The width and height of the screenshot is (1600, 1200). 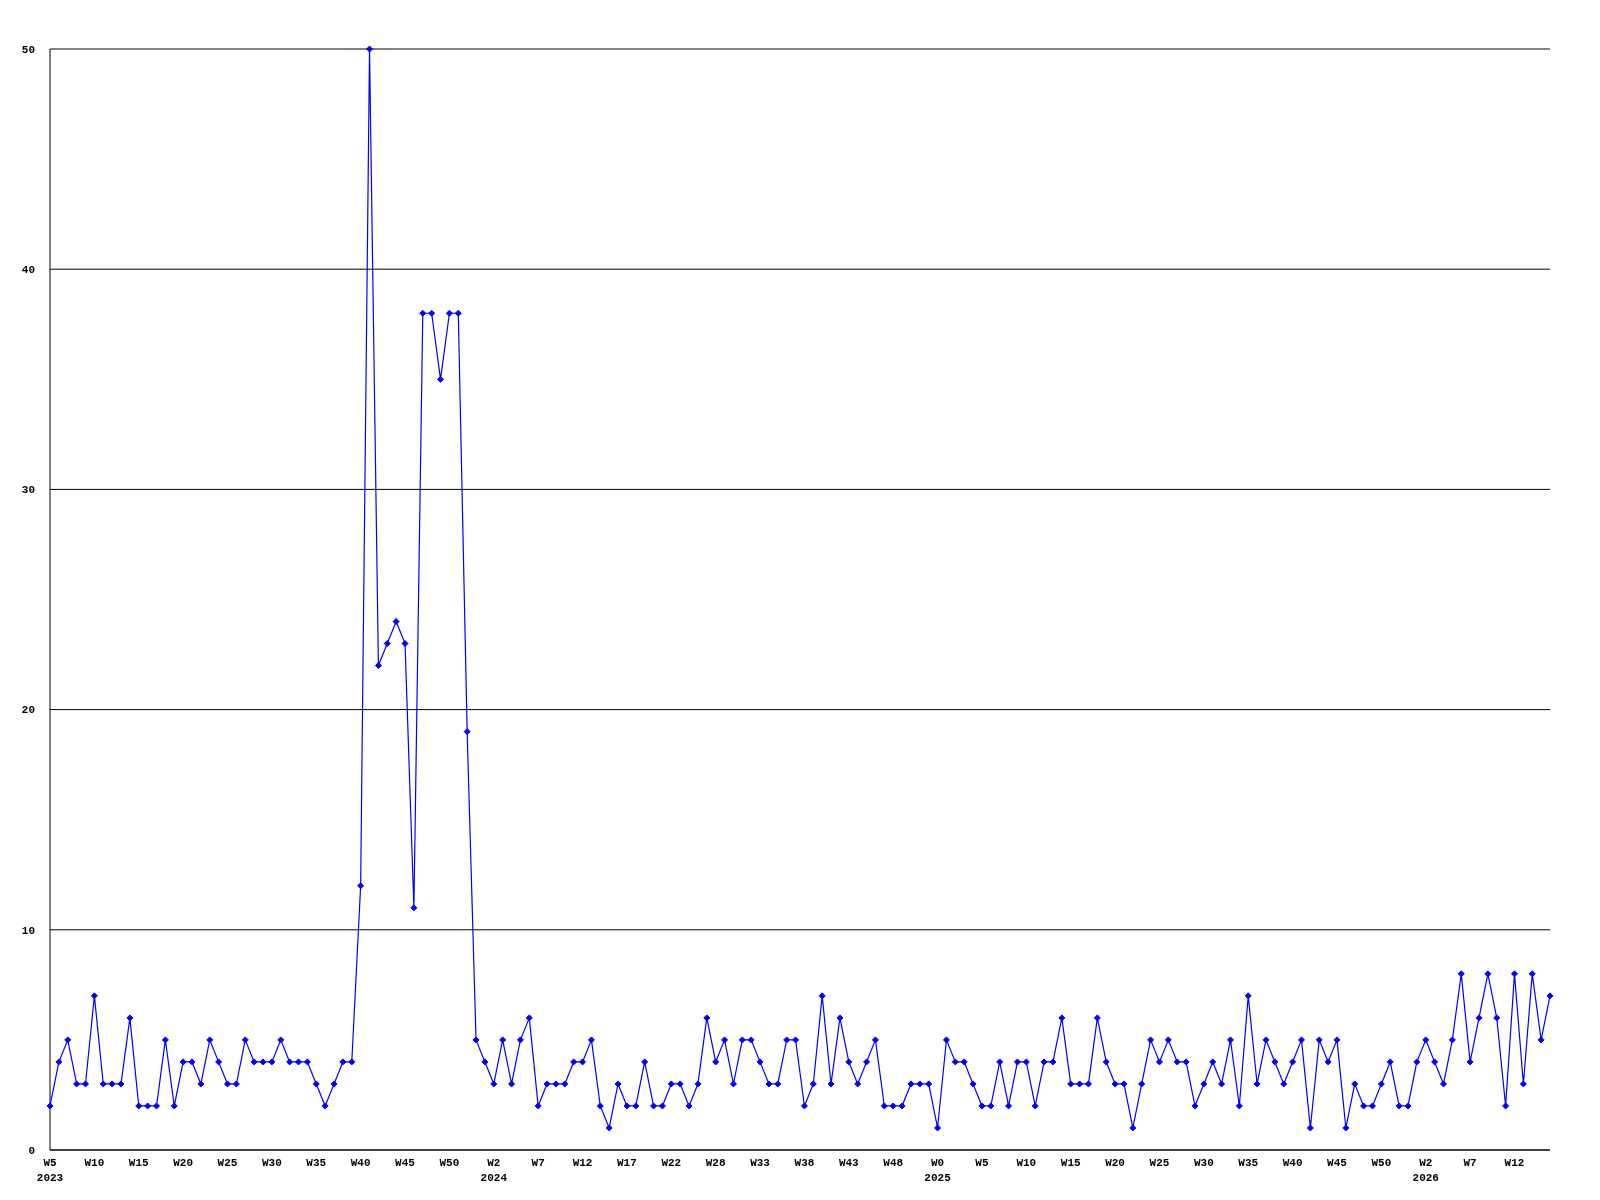 I want to click on y-tick-label: 20, so click(x=28, y=710).